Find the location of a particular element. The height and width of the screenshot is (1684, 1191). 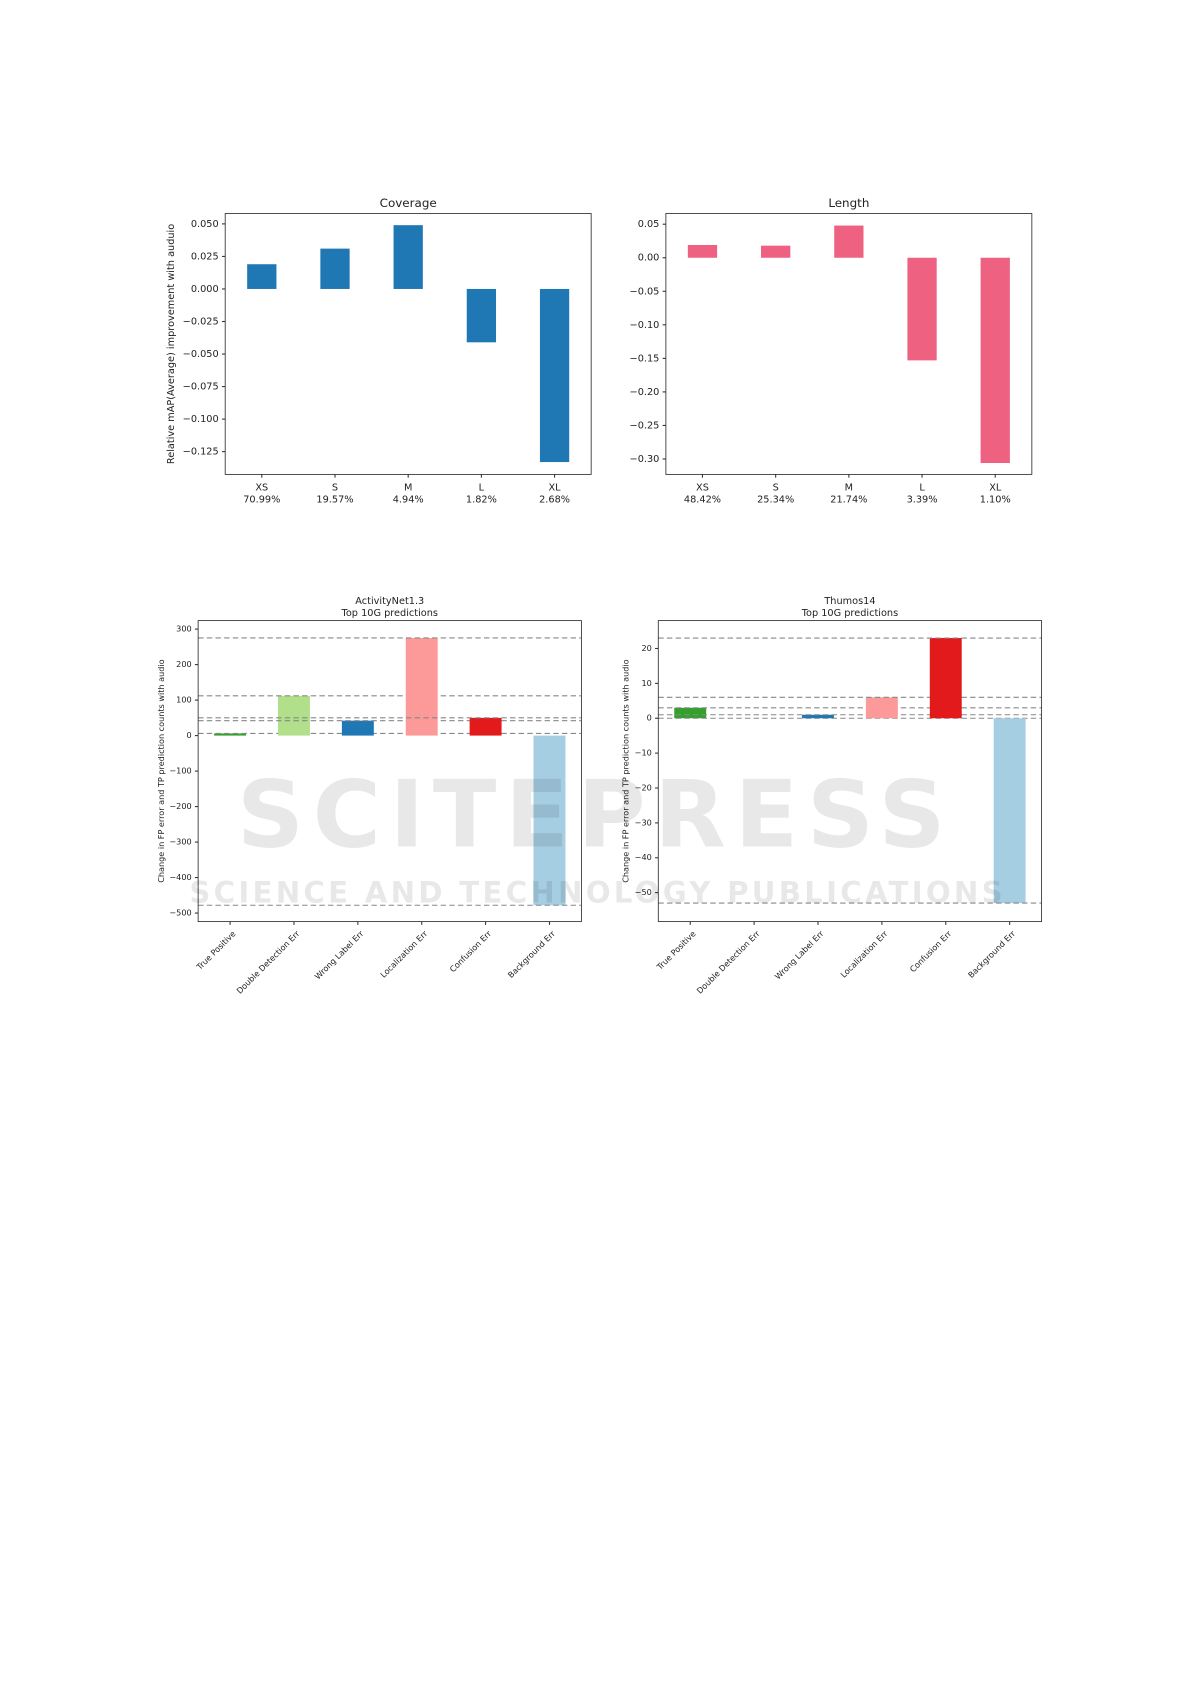

y-tick-label: 0.00 is located at coordinates (649, 258).